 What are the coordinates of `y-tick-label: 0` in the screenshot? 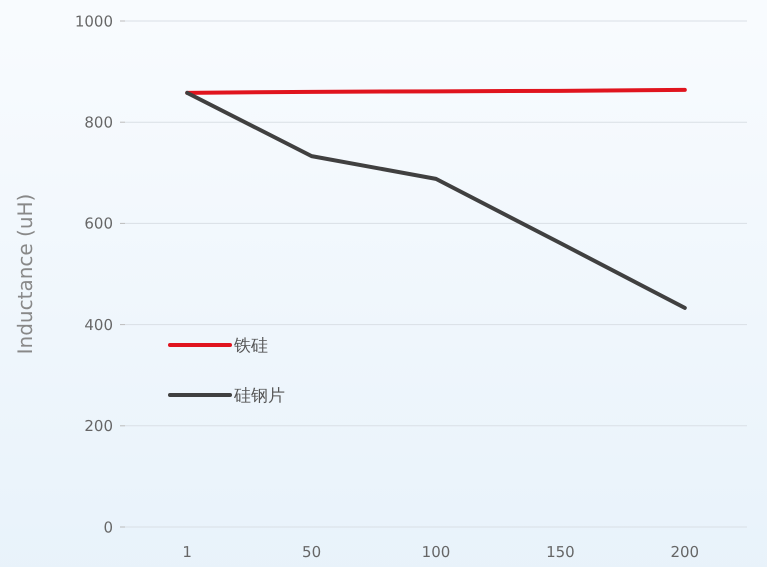 It's located at (108, 527).